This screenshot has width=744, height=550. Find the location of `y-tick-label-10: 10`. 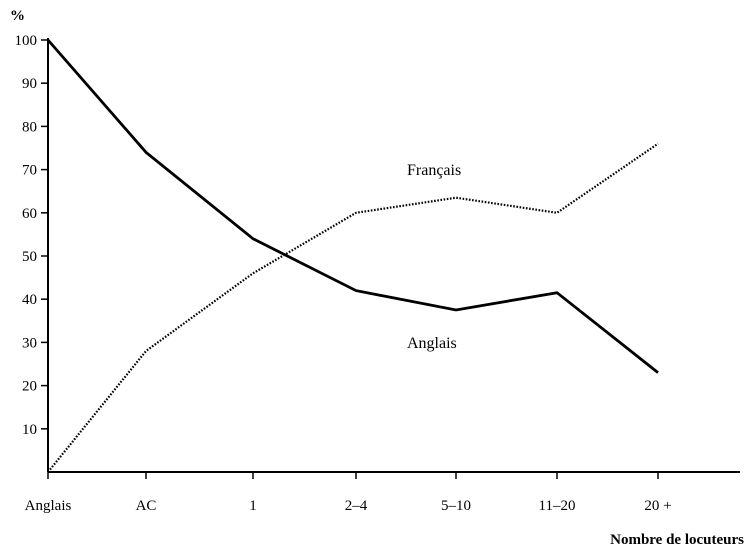

y-tick-label-10: 10 is located at coordinates (29, 430).